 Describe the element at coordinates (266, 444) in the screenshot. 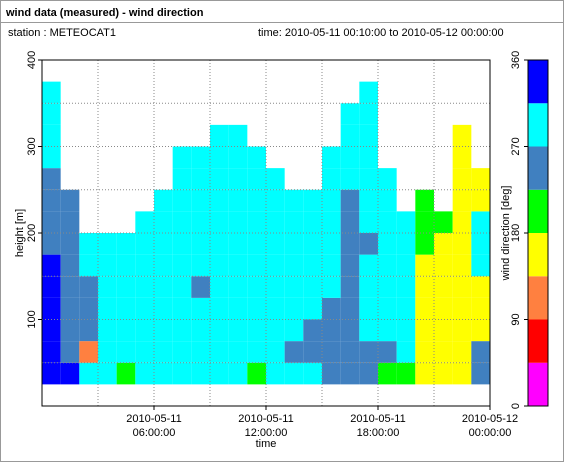

I see `x-axis-label: time` at that location.